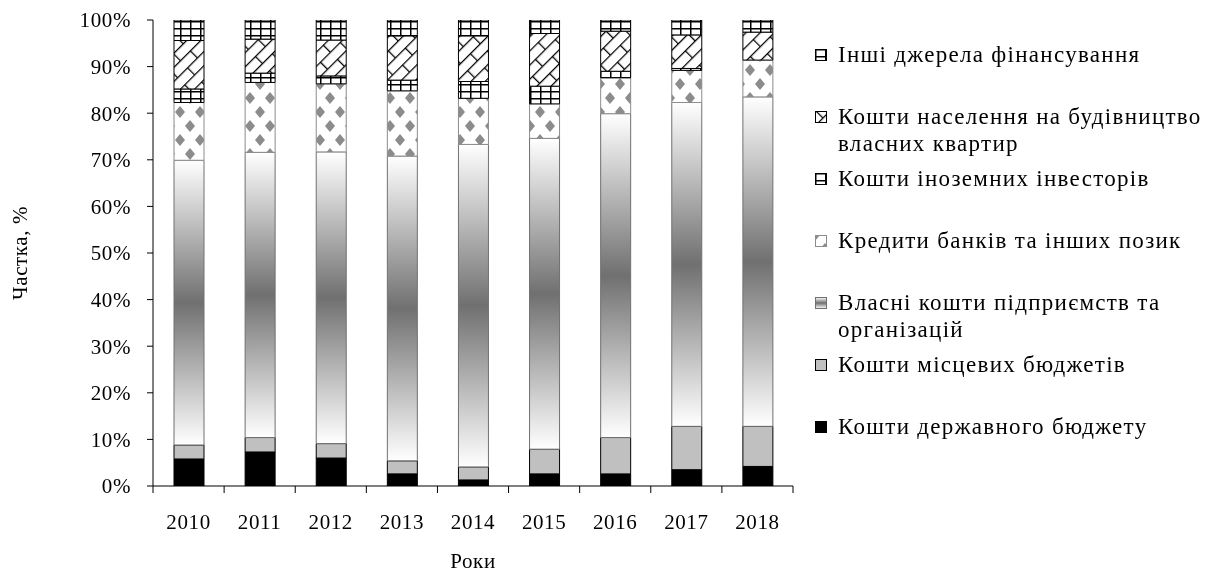 Image resolution: width=1215 pixels, height=575 pixels. I want to click on x-tick-label: 2016, so click(615, 522).